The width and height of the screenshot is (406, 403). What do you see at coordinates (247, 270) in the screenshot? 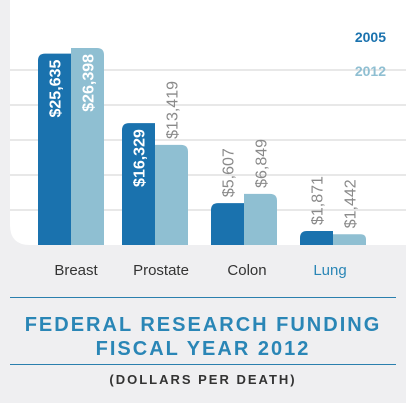
I see `category-label-colon: Colon` at bounding box center [247, 270].